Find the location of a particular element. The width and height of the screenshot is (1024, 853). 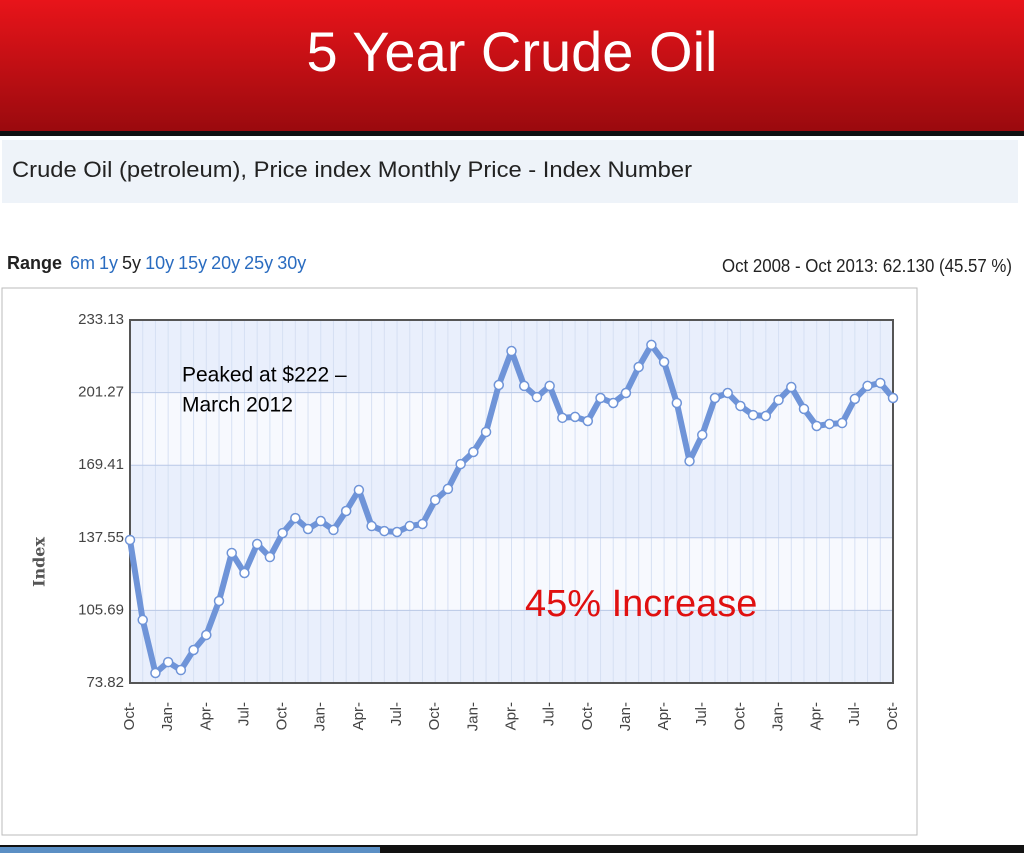

annotation: March 2012 is located at coordinates (237, 405).